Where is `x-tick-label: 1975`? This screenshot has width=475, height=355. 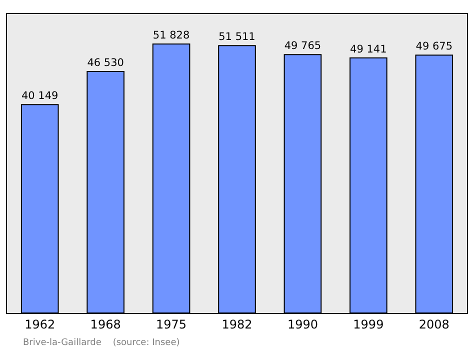
x-tick-label: 1975 is located at coordinates (171, 324).